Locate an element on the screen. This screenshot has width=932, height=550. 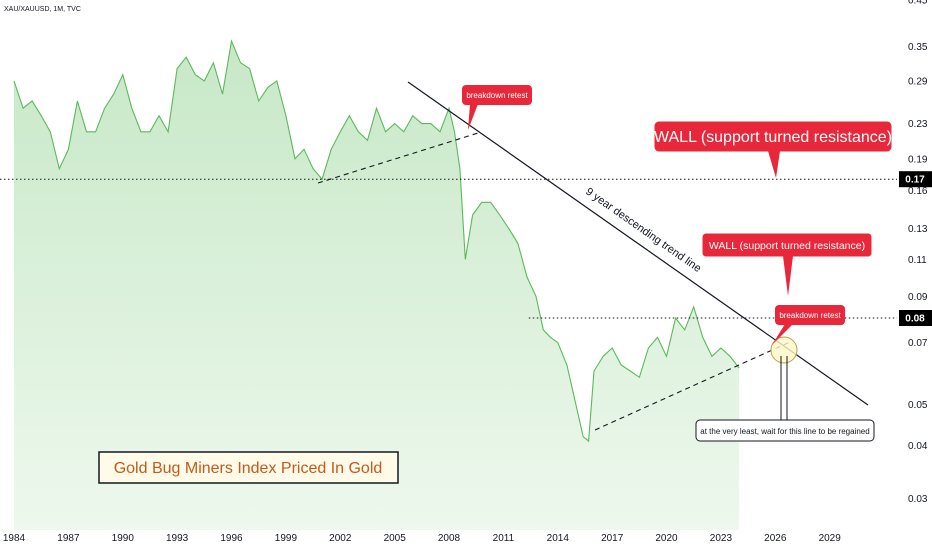
x-tick-label: 1987 is located at coordinates (68, 538).